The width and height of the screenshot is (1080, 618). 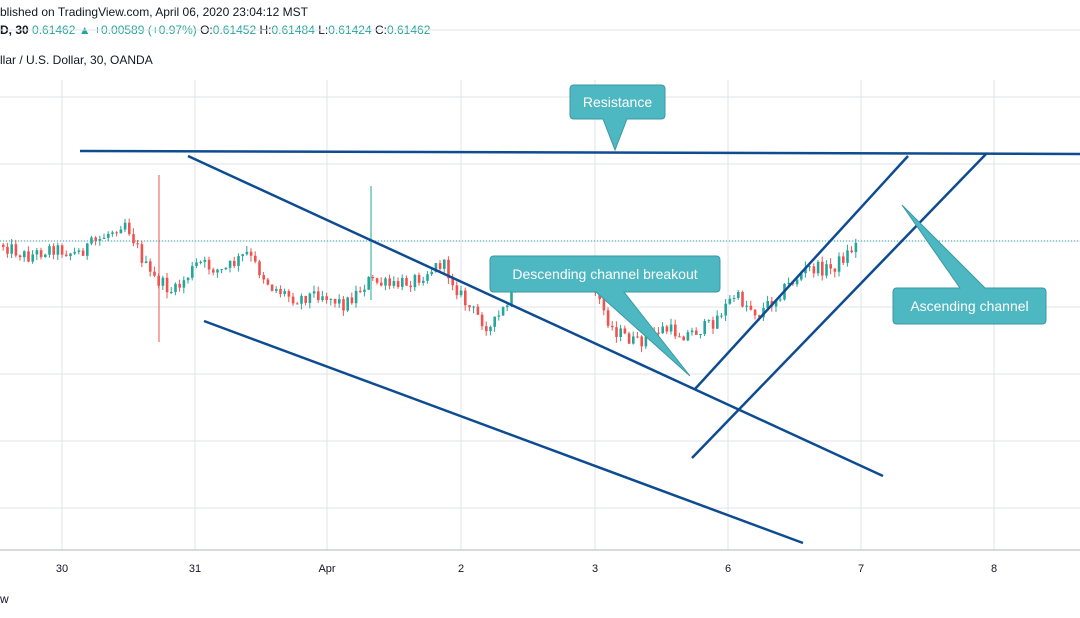 What do you see at coordinates (62, 569) in the screenshot?
I see `x-tick-label: 30` at bounding box center [62, 569].